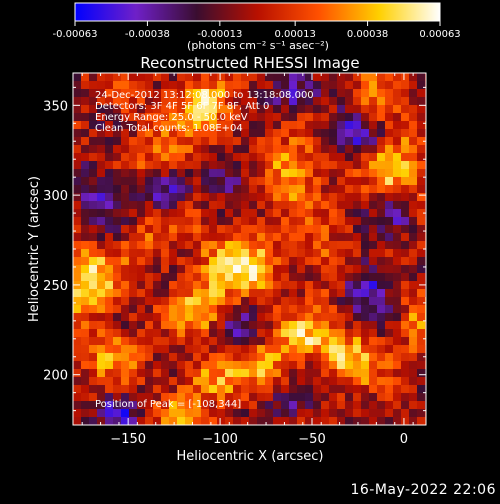  What do you see at coordinates (258, 45) in the screenshot?
I see `colorbar-unit-label: (photons cm⁻² s⁻¹ asec⁻²)` at bounding box center [258, 45].